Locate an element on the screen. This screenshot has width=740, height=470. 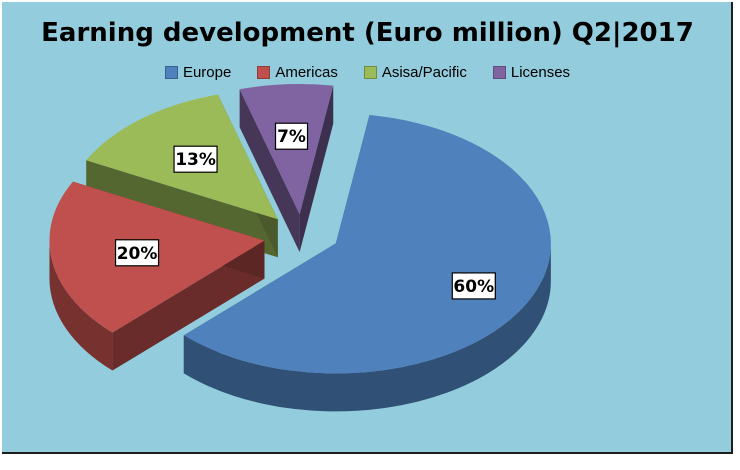
data-label-text: 7% is located at coordinates (291, 137).